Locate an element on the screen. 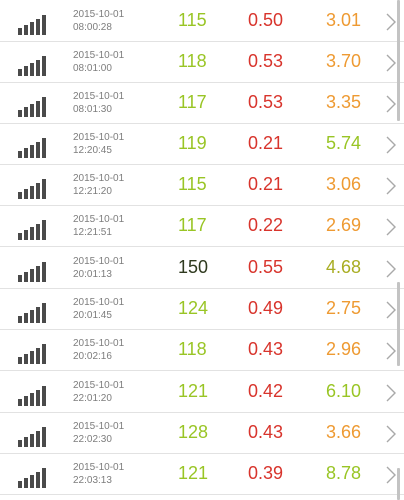  list-item: 2015-10-01 22:03:13 121 0.39 8.78 is located at coordinates (202, 474).